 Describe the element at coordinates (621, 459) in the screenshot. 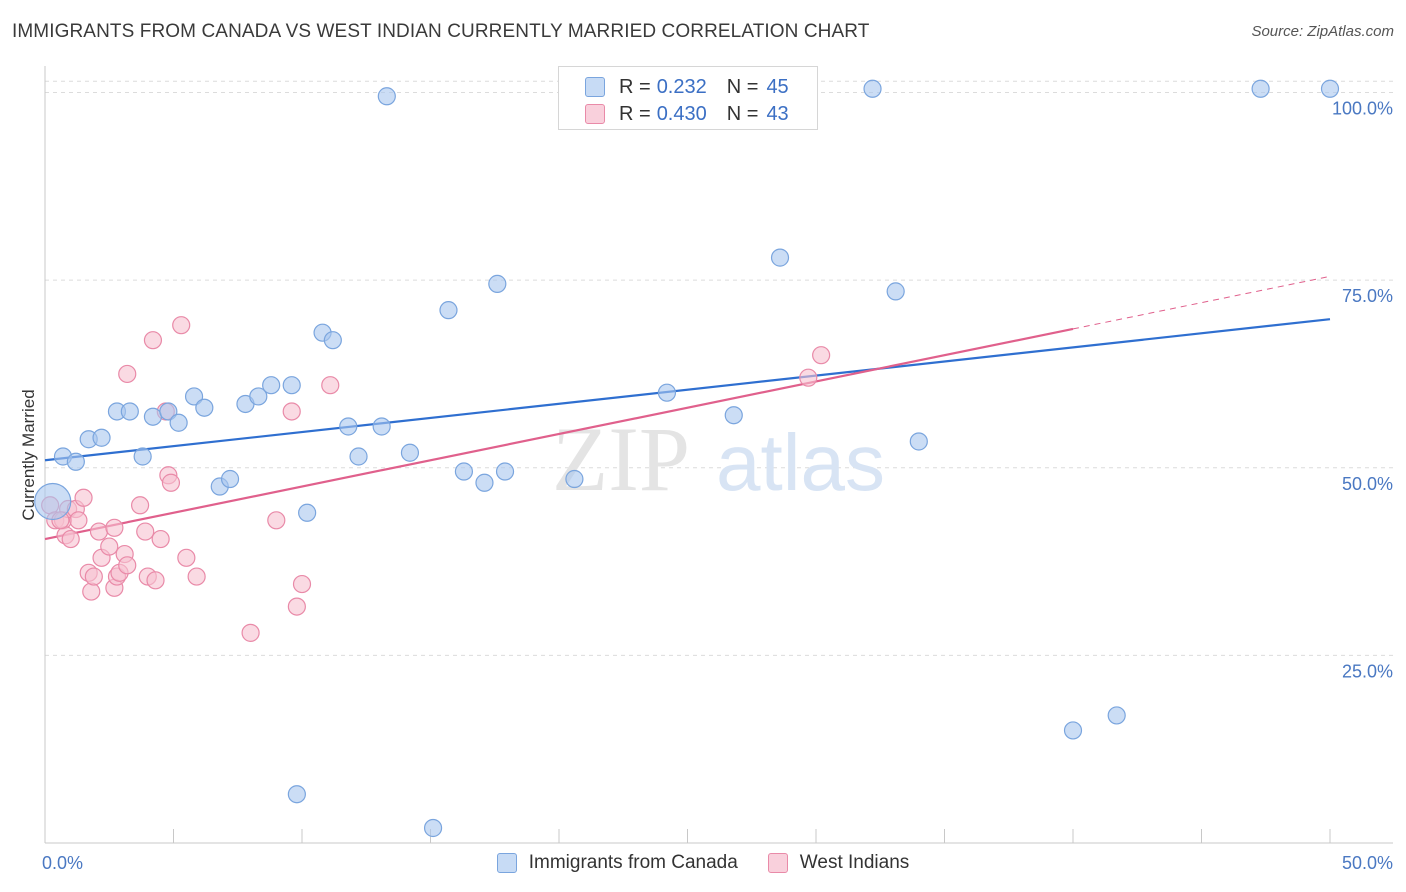

I see `watermark-zip: ZIP` at that location.